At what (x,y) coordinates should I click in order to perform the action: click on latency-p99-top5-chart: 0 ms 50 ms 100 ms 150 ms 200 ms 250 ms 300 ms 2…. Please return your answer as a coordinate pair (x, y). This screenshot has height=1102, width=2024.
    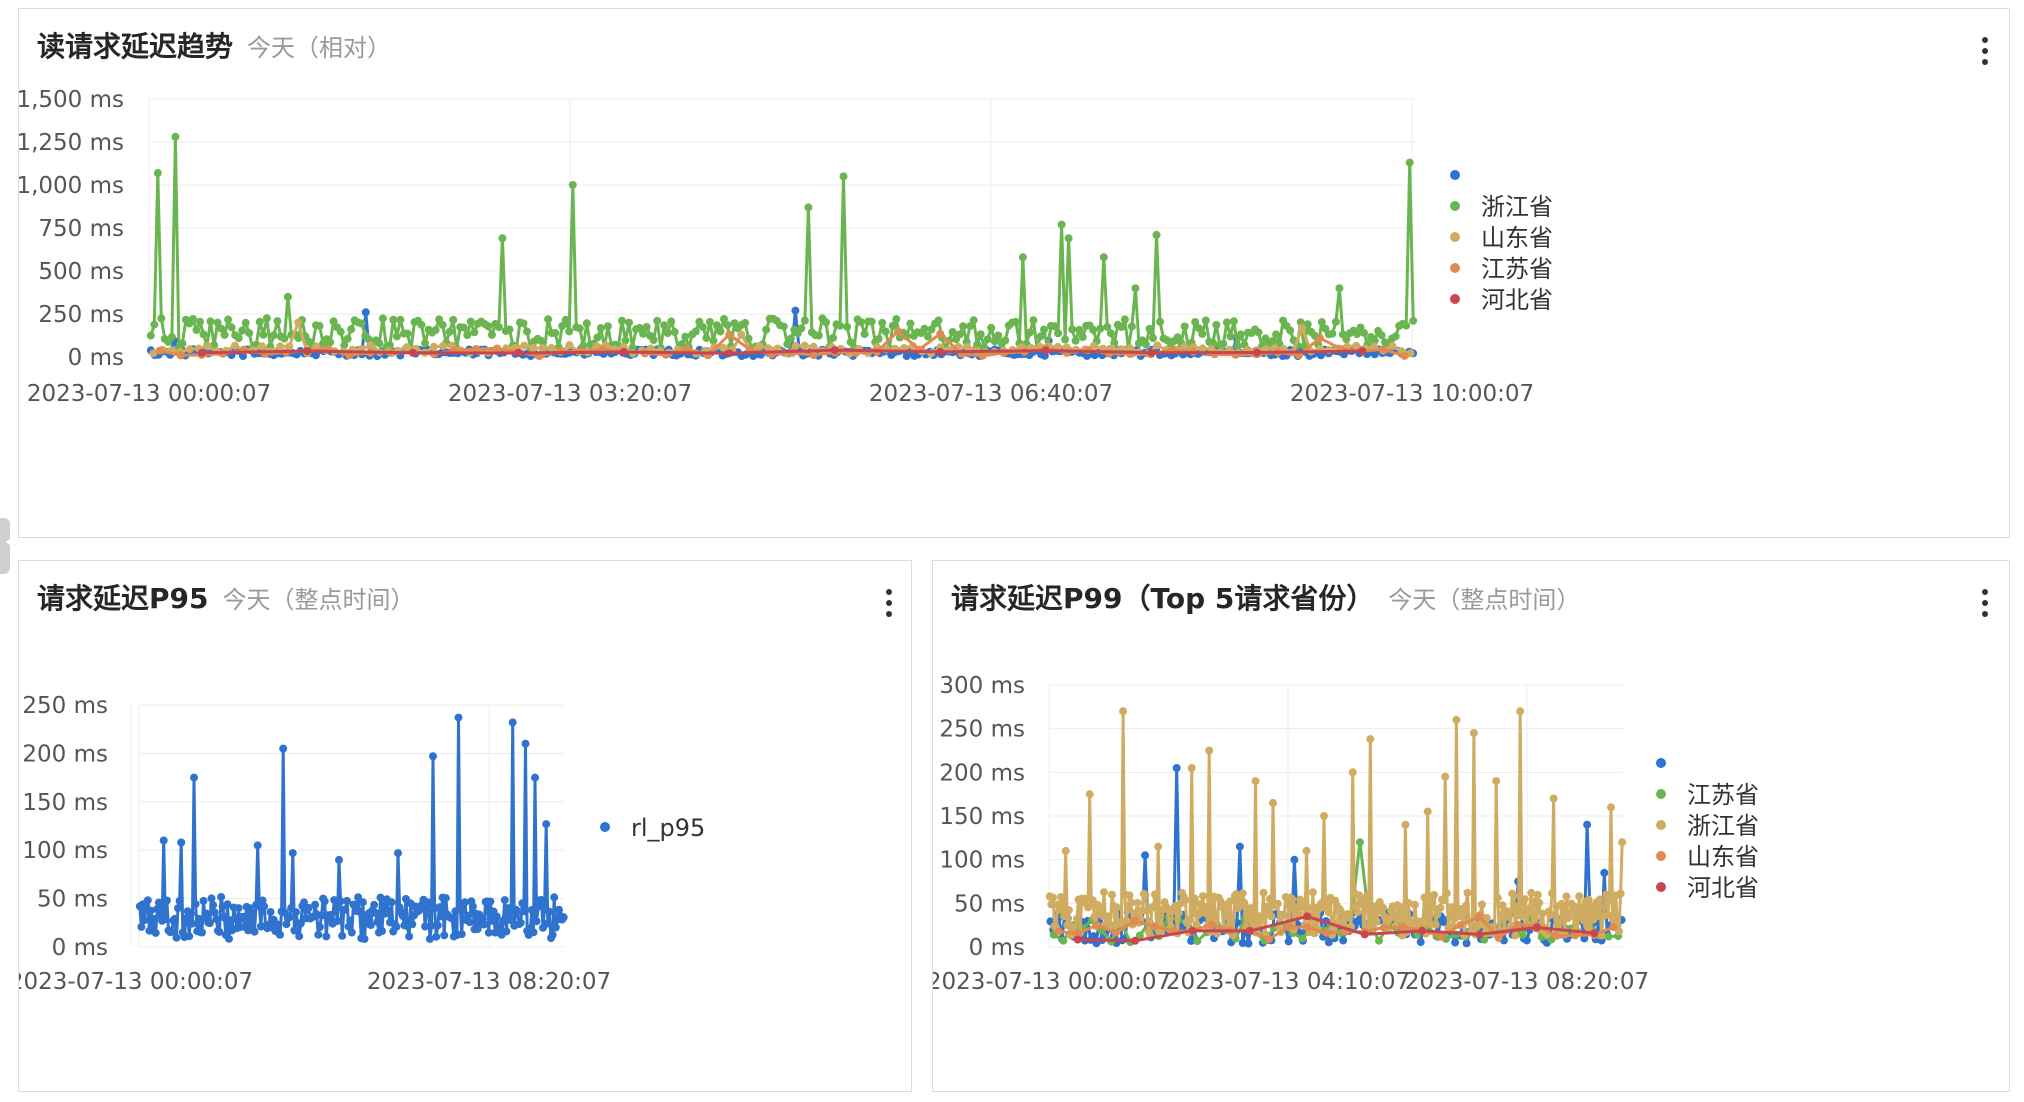
    Looking at the image, I should click on (1346, 834).